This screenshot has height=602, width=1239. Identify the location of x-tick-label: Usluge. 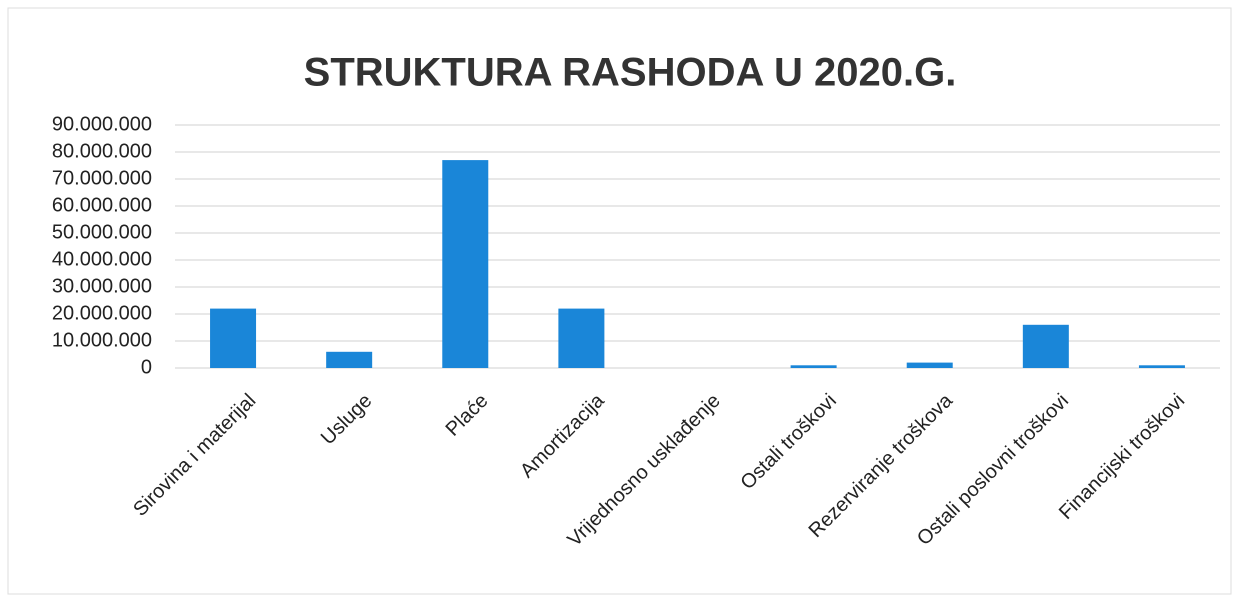
(347, 420).